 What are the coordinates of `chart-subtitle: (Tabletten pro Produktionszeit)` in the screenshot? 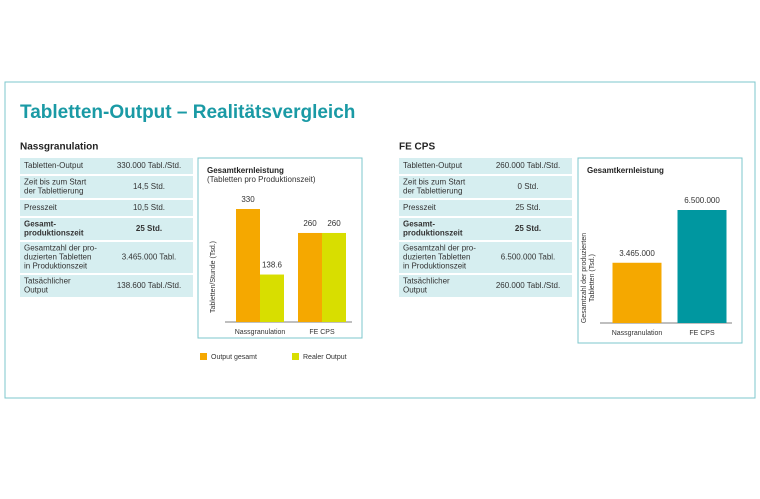 It's located at (261, 179).